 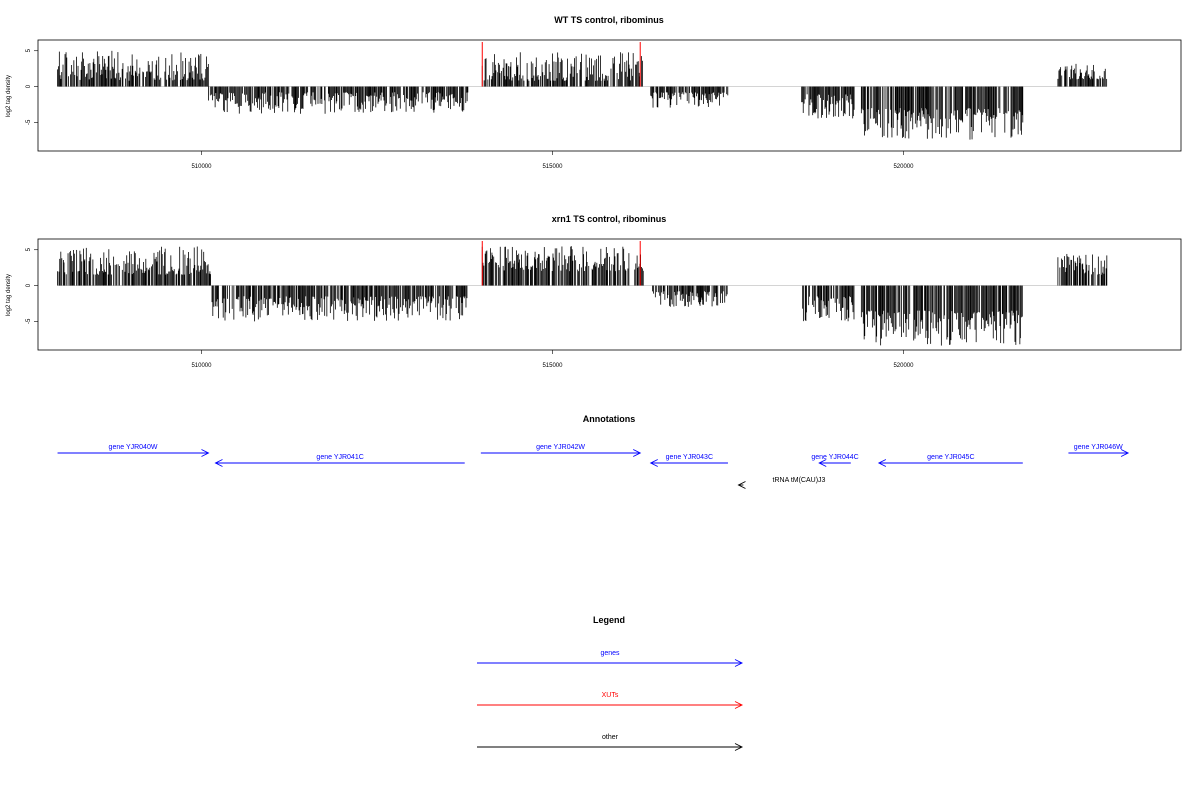 What do you see at coordinates (799, 480) in the screenshot?
I see `feature-label: tRNA tM(CAU)J3` at bounding box center [799, 480].